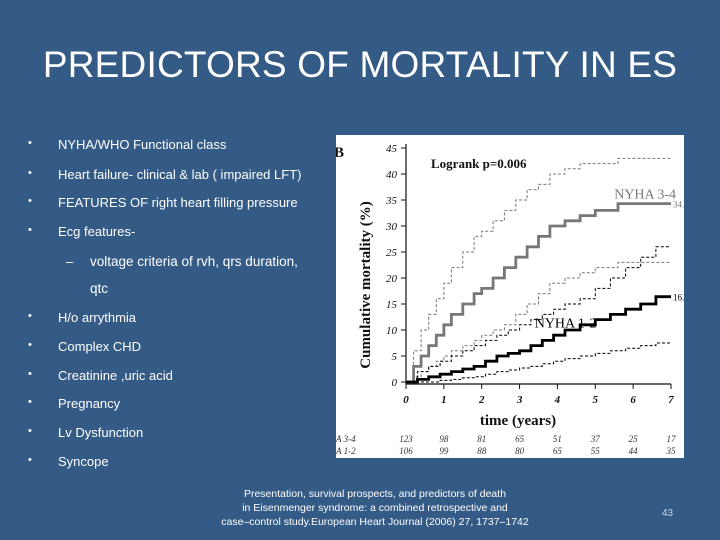 Image resolution: width=720 pixels, height=540 pixels. What do you see at coordinates (100, 346) in the screenshot?
I see `bullet-text: Complex CHD` at bounding box center [100, 346].